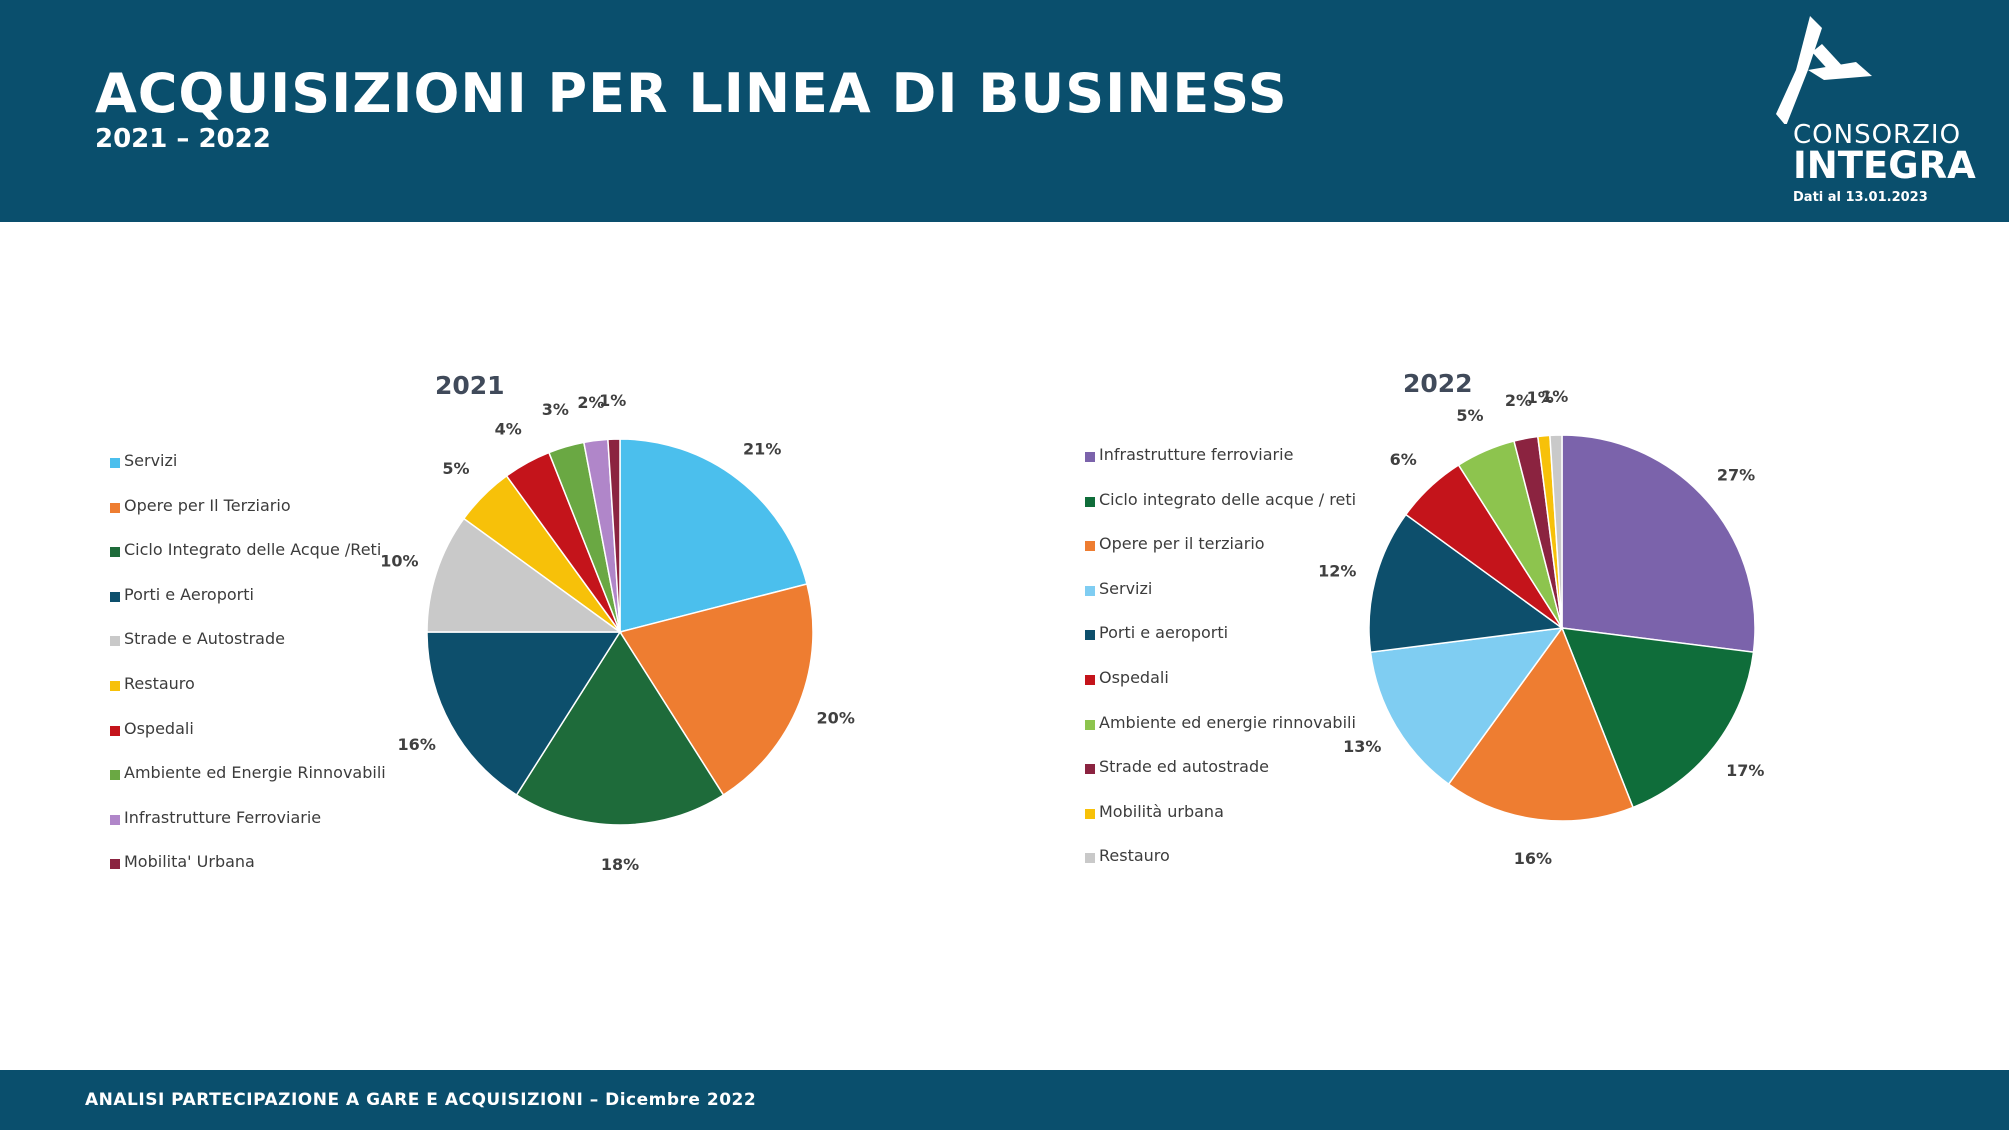 The width and height of the screenshot is (2009, 1130). What do you see at coordinates (508, 429) in the screenshot?
I see `data-label-ospedali: 4%` at bounding box center [508, 429].